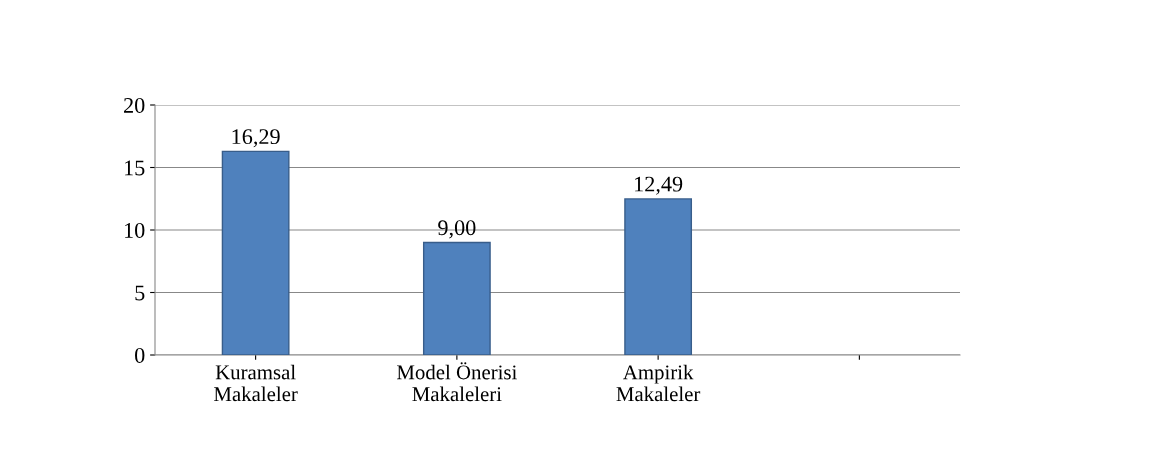  What do you see at coordinates (659, 185) in the screenshot?
I see `data-label: 12,49` at bounding box center [659, 185].